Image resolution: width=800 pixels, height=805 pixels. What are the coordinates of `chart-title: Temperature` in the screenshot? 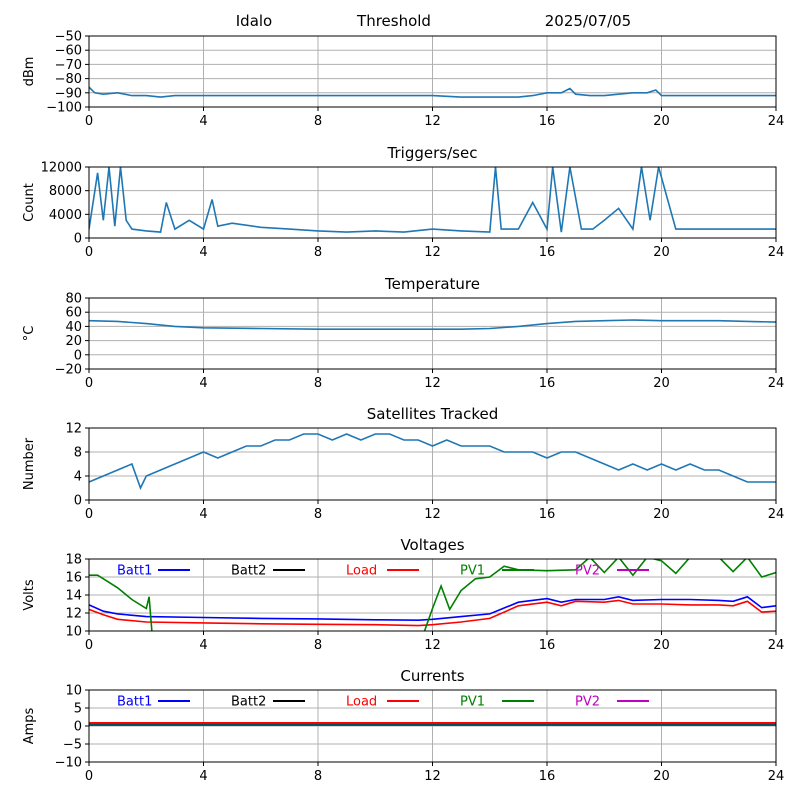 It's located at (432, 284).